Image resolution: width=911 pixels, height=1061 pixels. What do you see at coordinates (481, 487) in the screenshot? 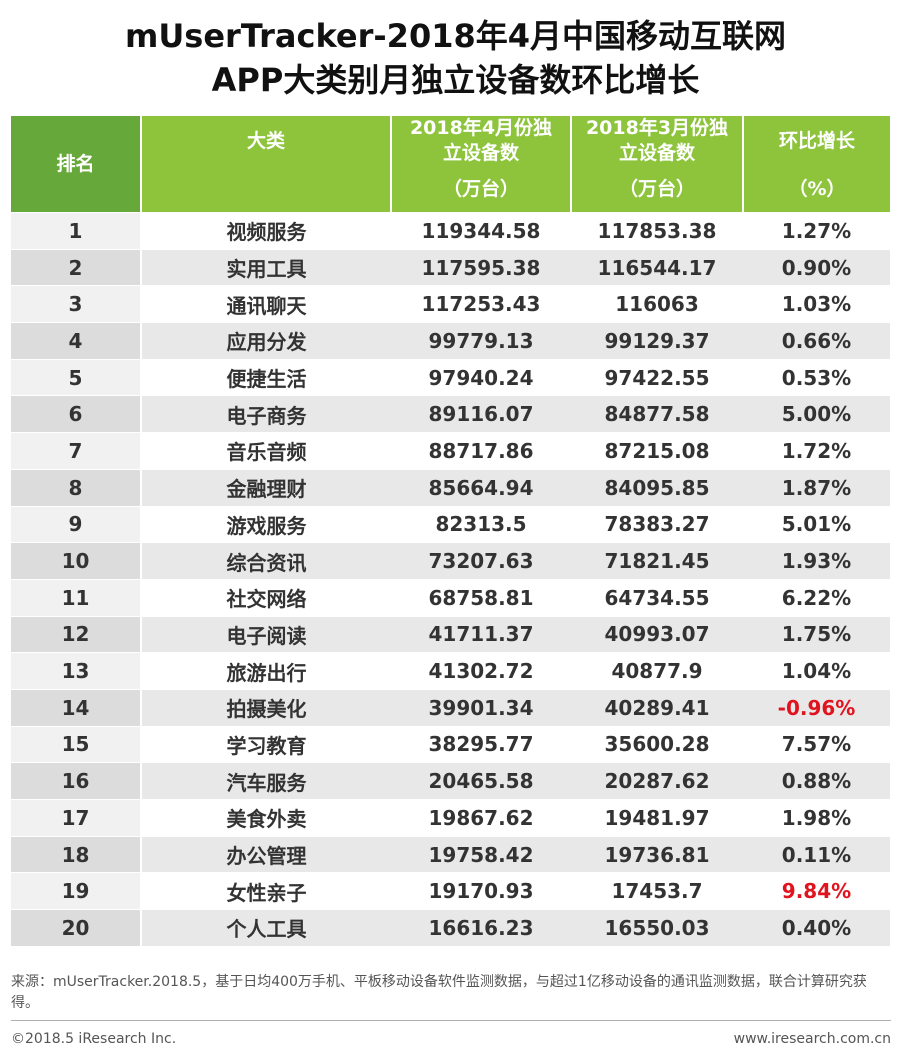
I see `apr-devices-cell: 85664.94` at bounding box center [481, 487].